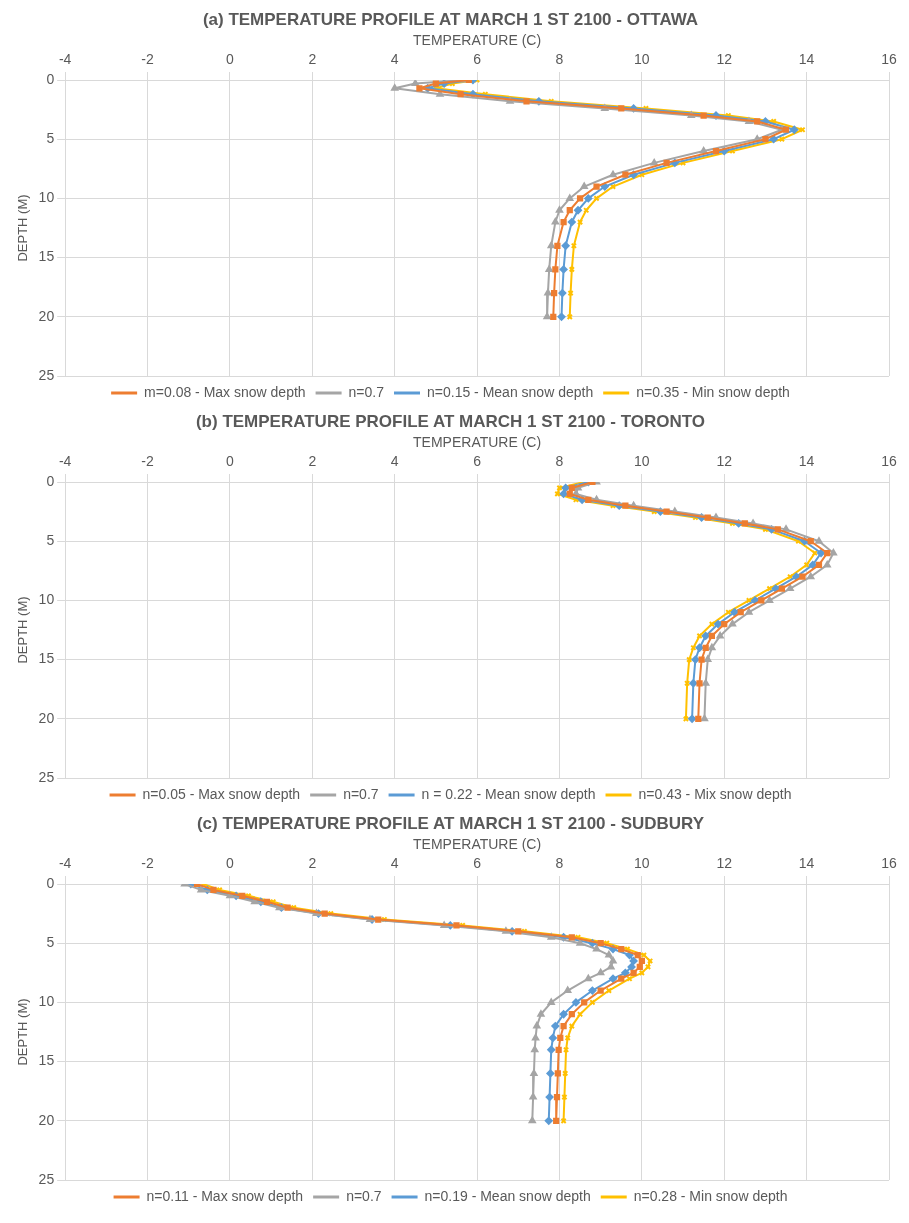 The height and width of the screenshot is (1223, 909). I want to click on legend-label: n = 0.22 - Mean snow depth, so click(508, 793).